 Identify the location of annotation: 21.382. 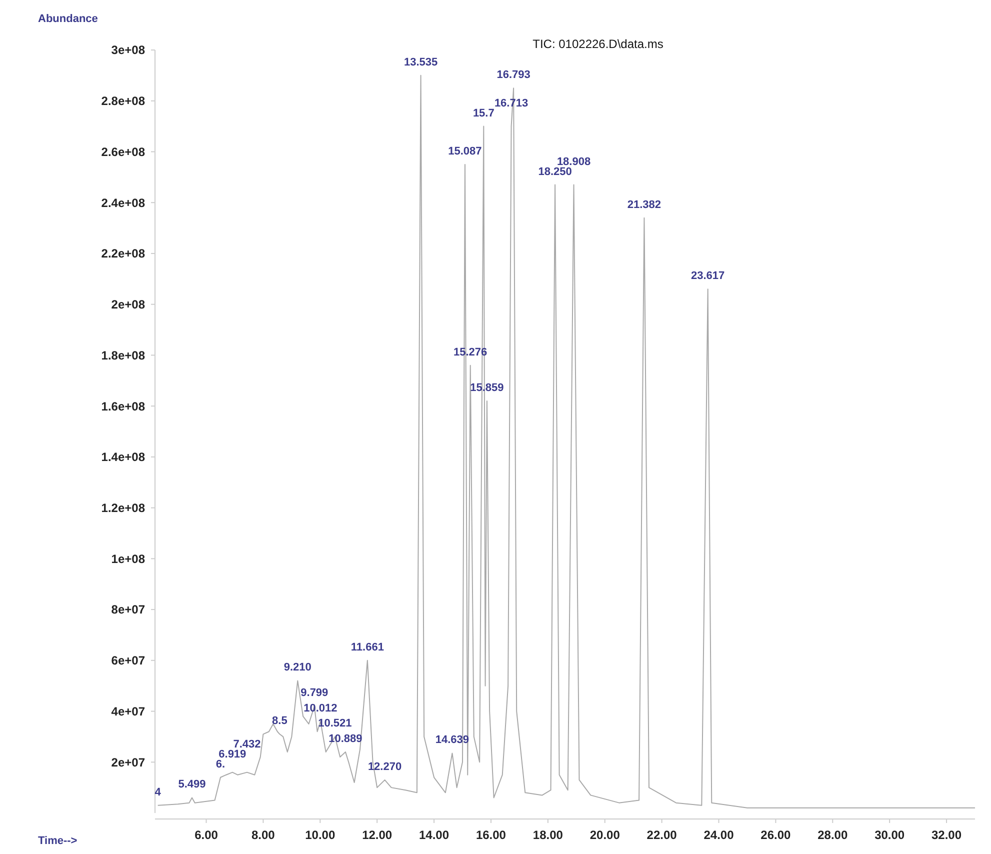
(644, 204).